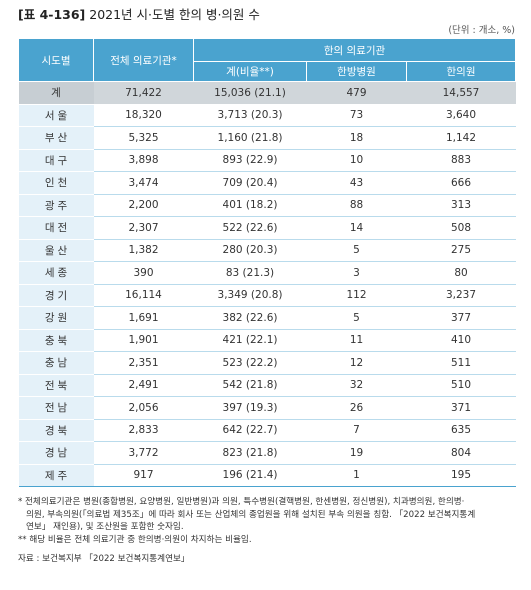 The width and height of the screenshot is (531, 590). What do you see at coordinates (356, 363) in the screenshot?
I see `oriental-hospital-cell: 12` at bounding box center [356, 363].